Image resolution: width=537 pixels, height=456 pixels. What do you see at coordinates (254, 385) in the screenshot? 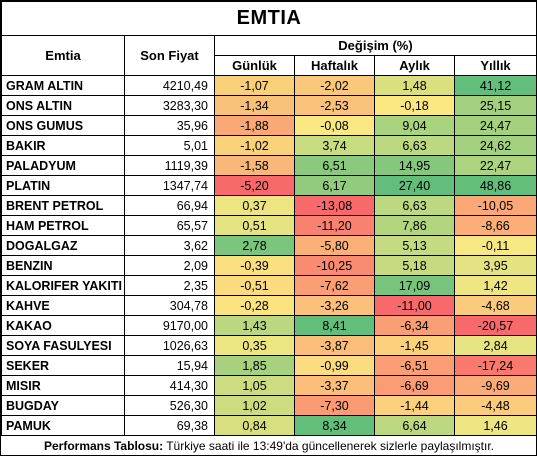
I see `daily-change: 1,05` at bounding box center [254, 385].